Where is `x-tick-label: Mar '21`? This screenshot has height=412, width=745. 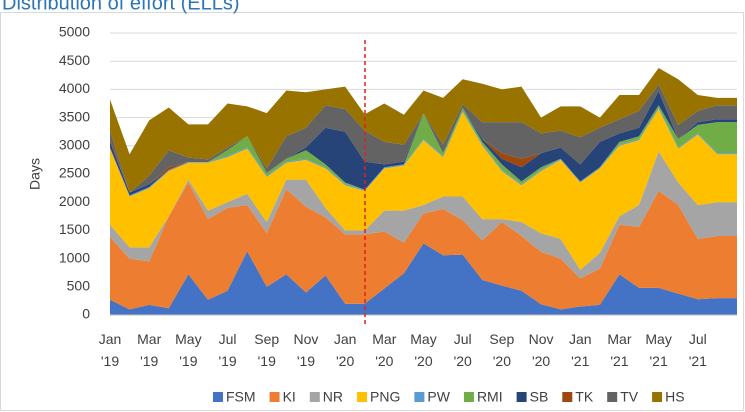 x-tick-label: Mar '21 is located at coordinates (619, 350).